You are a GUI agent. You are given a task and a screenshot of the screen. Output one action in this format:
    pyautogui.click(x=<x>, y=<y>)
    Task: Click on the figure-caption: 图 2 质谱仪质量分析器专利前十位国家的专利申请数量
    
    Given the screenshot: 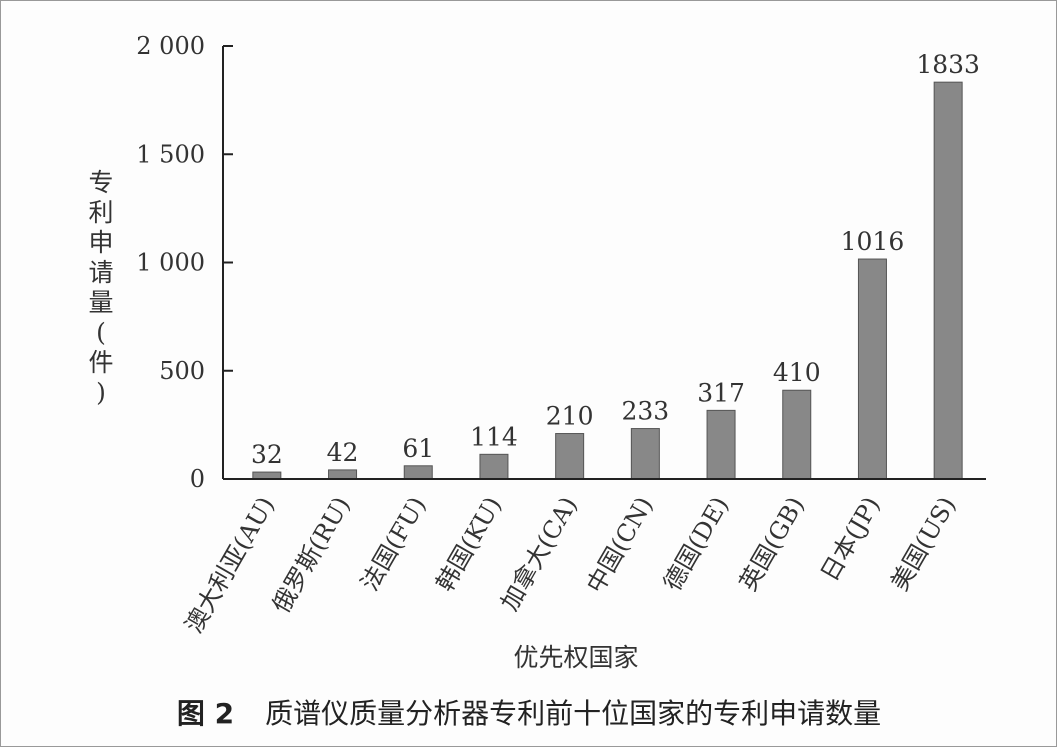 What is the action you would take?
    pyautogui.click(x=529, y=713)
    